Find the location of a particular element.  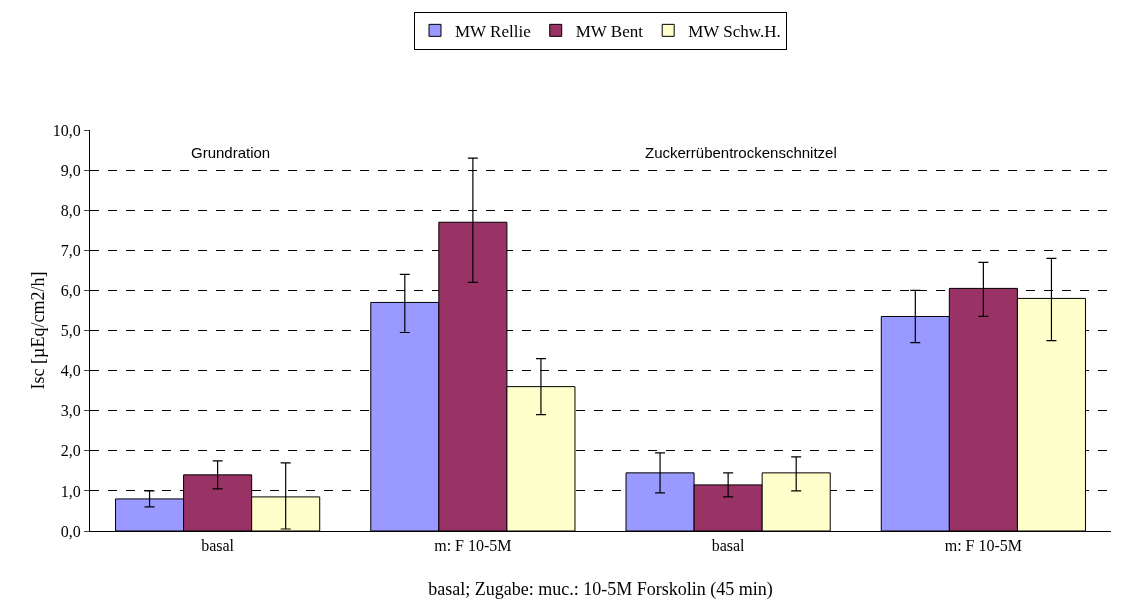

y-tick-label: 0,0 is located at coordinates (70, 531).